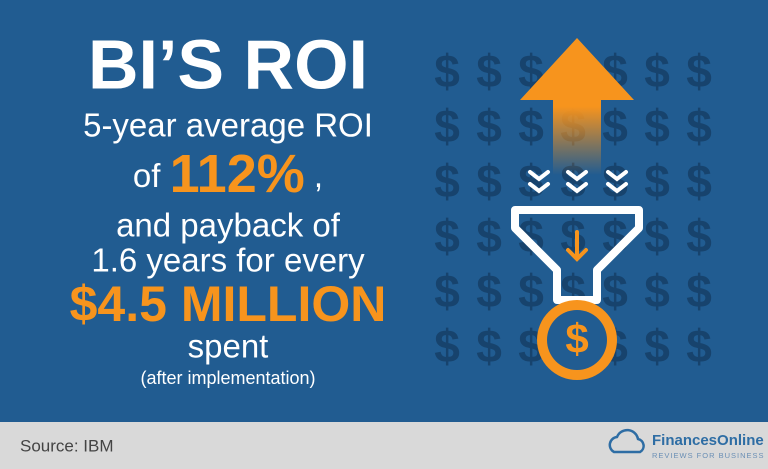 The height and width of the screenshot is (469, 768). What do you see at coordinates (626, 441) in the screenshot?
I see `logo-cloud` at bounding box center [626, 441].